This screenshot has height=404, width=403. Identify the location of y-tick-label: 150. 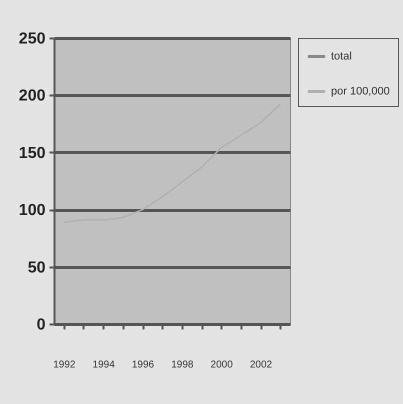
(32, 153).